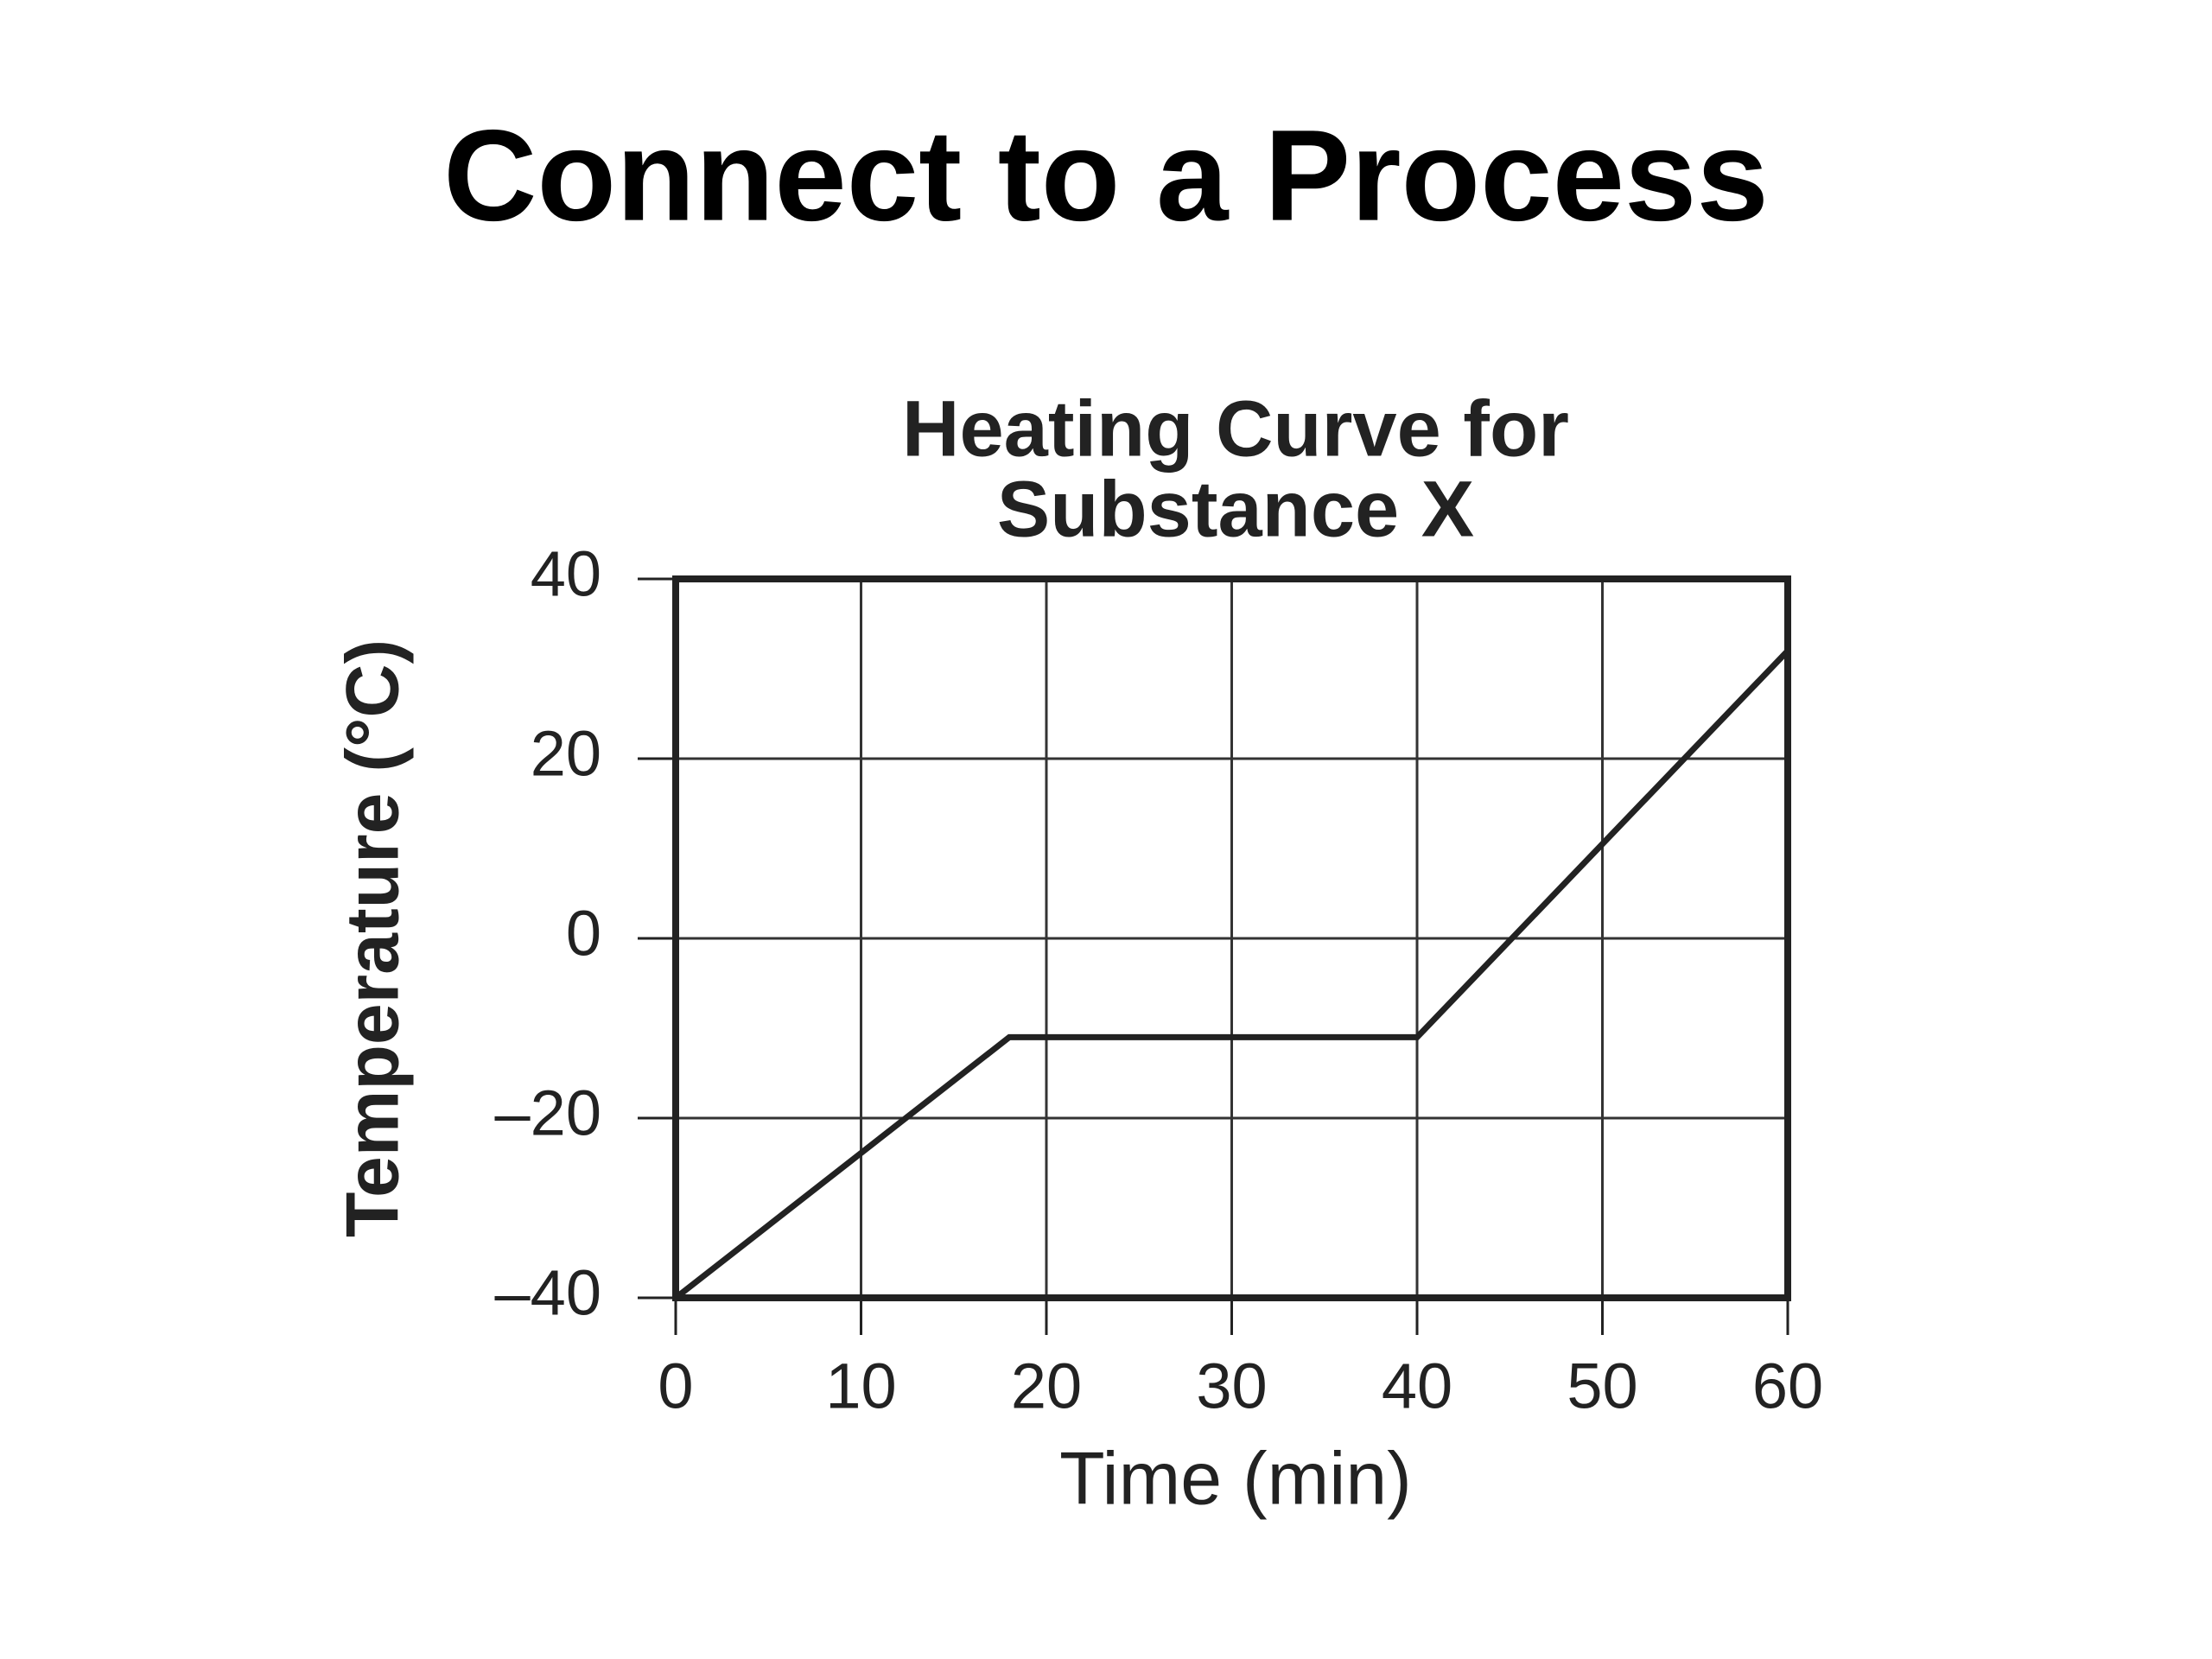  What do you see at coordinates (1235, 1479) in the screenshot?
I see `x-axis-label: Time (min)` at bounding box center [1235, 1479].